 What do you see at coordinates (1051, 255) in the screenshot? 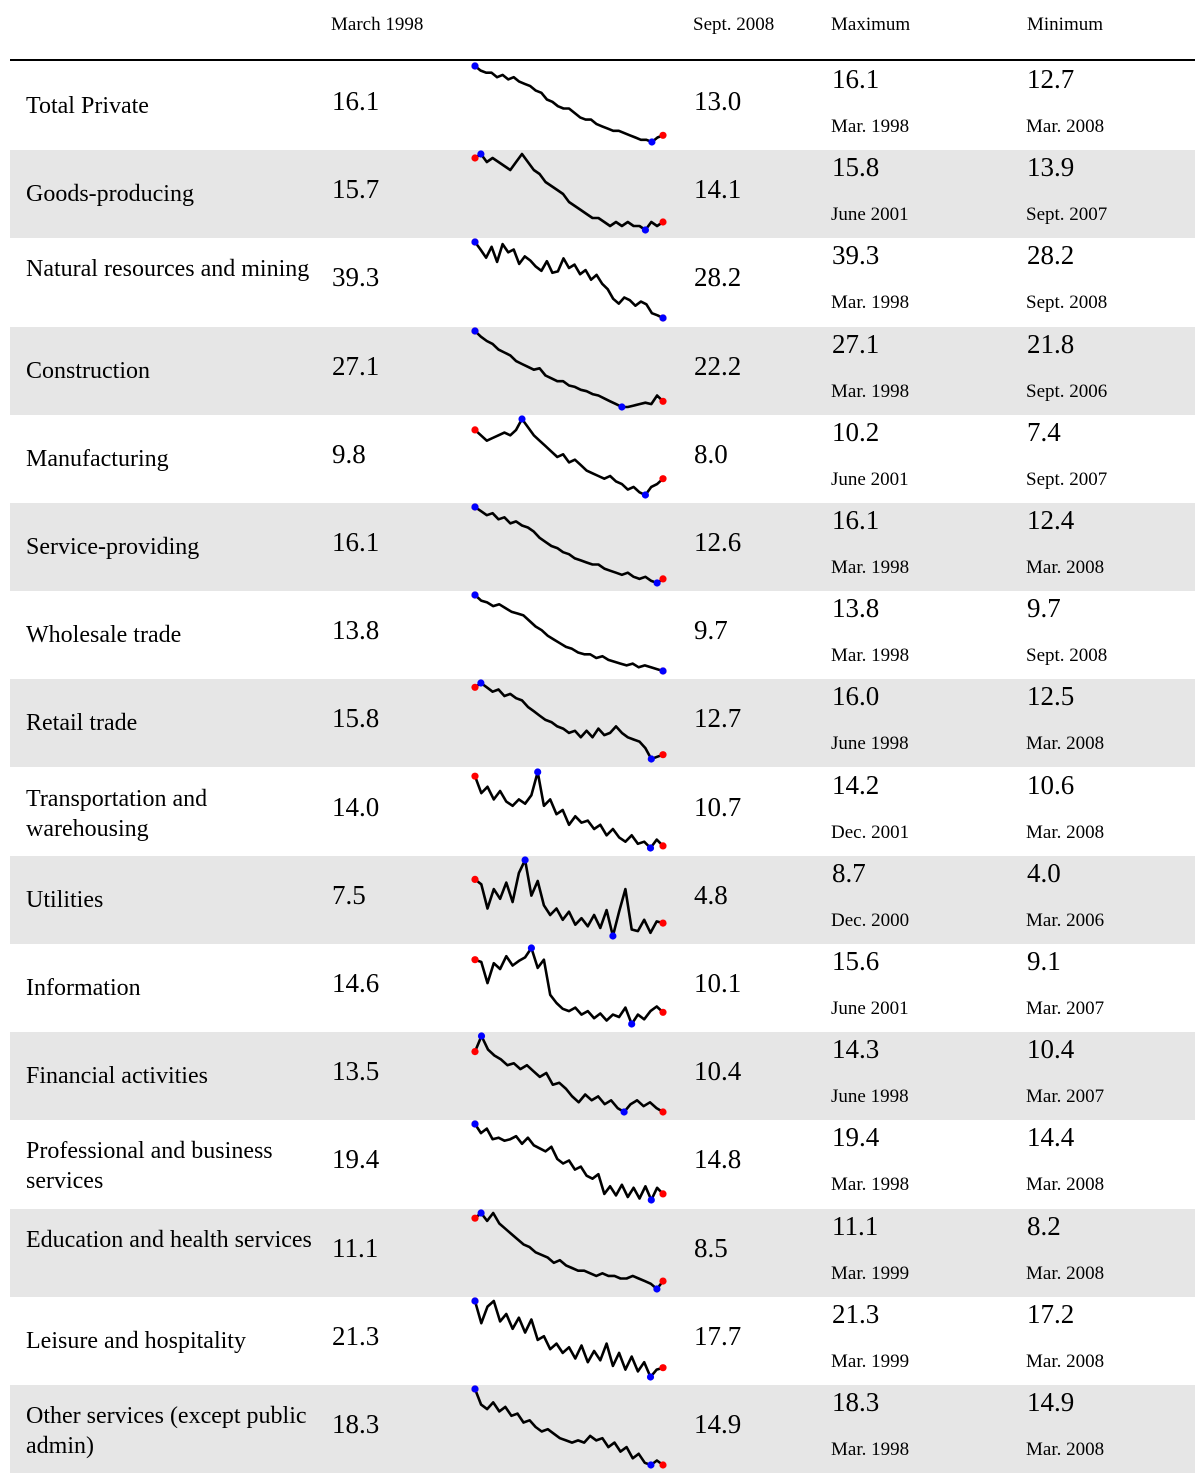
I see `minimum-value: 28.2` at bounding box center [1051, 255].